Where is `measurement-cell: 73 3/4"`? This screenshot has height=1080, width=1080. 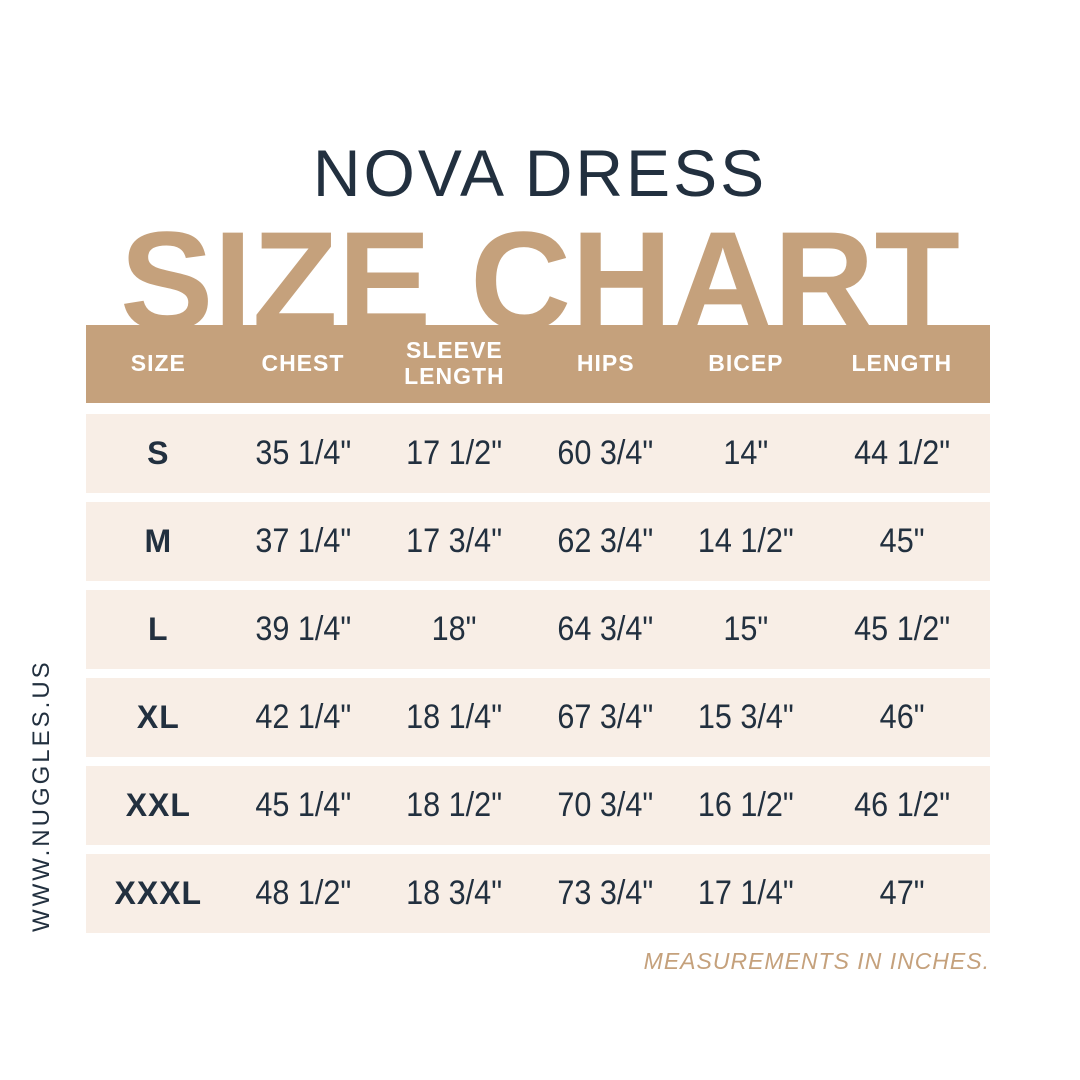 measurement-cell: 73 3/4" is located at coordinates (605, 893).